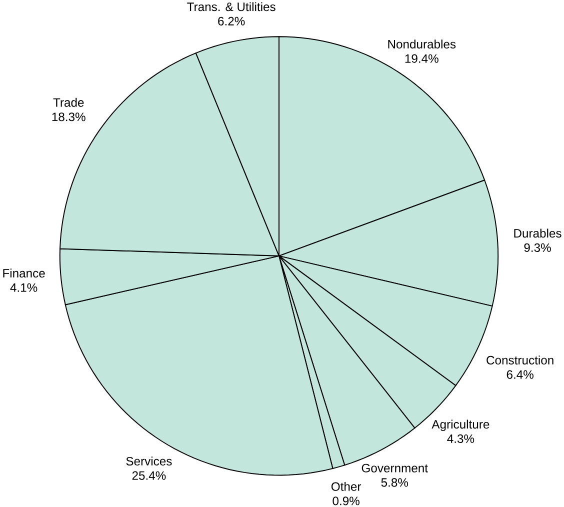 The image size is (564, 507). What do you see at coordinates (24, 287) in the screenshot?
I see `data-label: 4.1%` at bounding box center [24, 287].